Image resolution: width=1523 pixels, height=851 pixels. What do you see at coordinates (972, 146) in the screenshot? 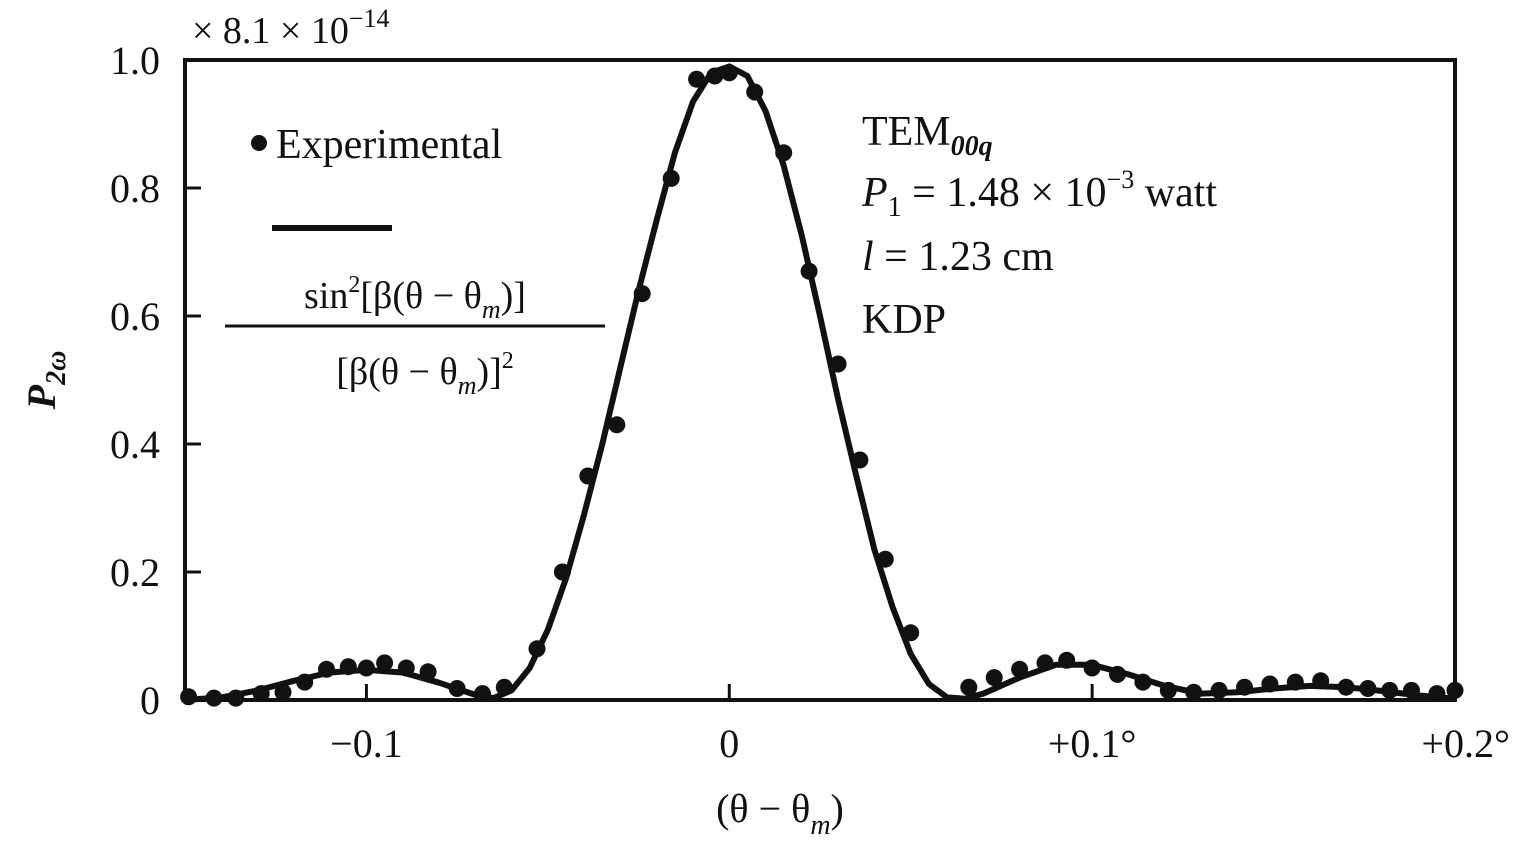
I see `annotation-mode-subscript: 00q` at bounding box center [972, 146].